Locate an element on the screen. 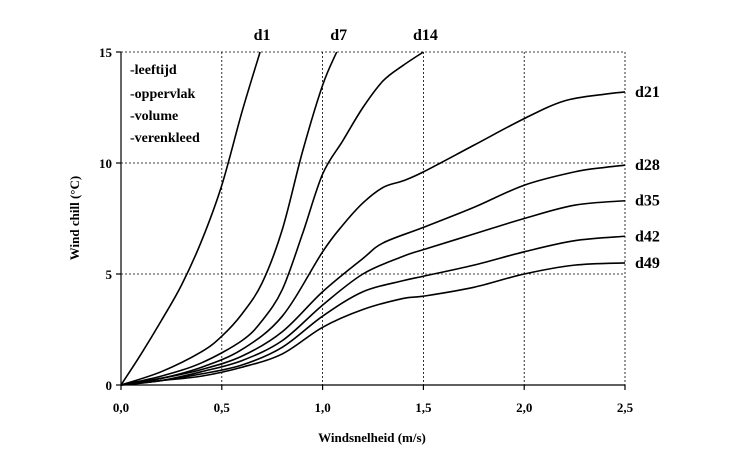 The image size is (750, 467). x-tick-label: 0,5 is located at coordinates (222, 407).